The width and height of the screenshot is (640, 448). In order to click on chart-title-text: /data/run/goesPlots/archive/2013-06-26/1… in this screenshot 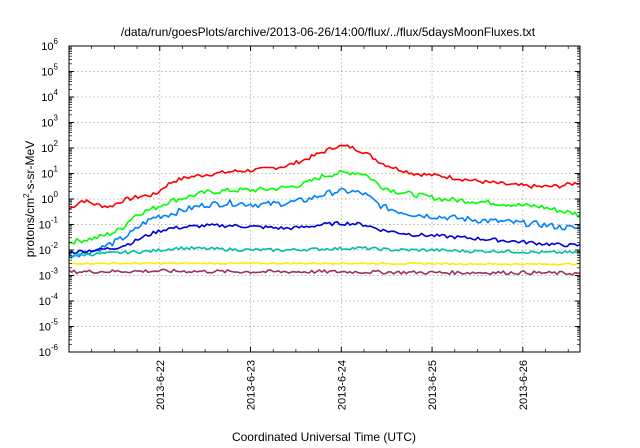, I will do `click(328, 32)`.